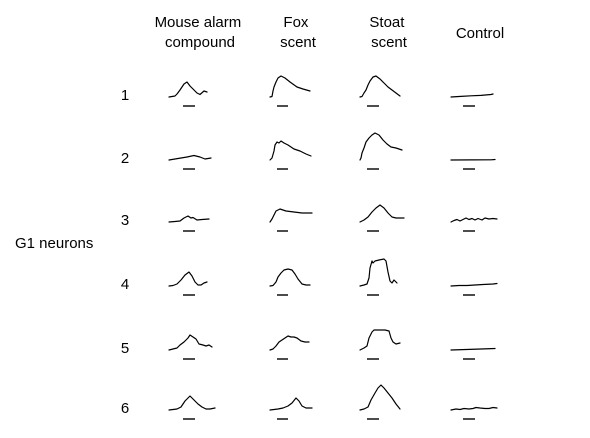  I want to click on column-header-control: Control, so click(480, 33).